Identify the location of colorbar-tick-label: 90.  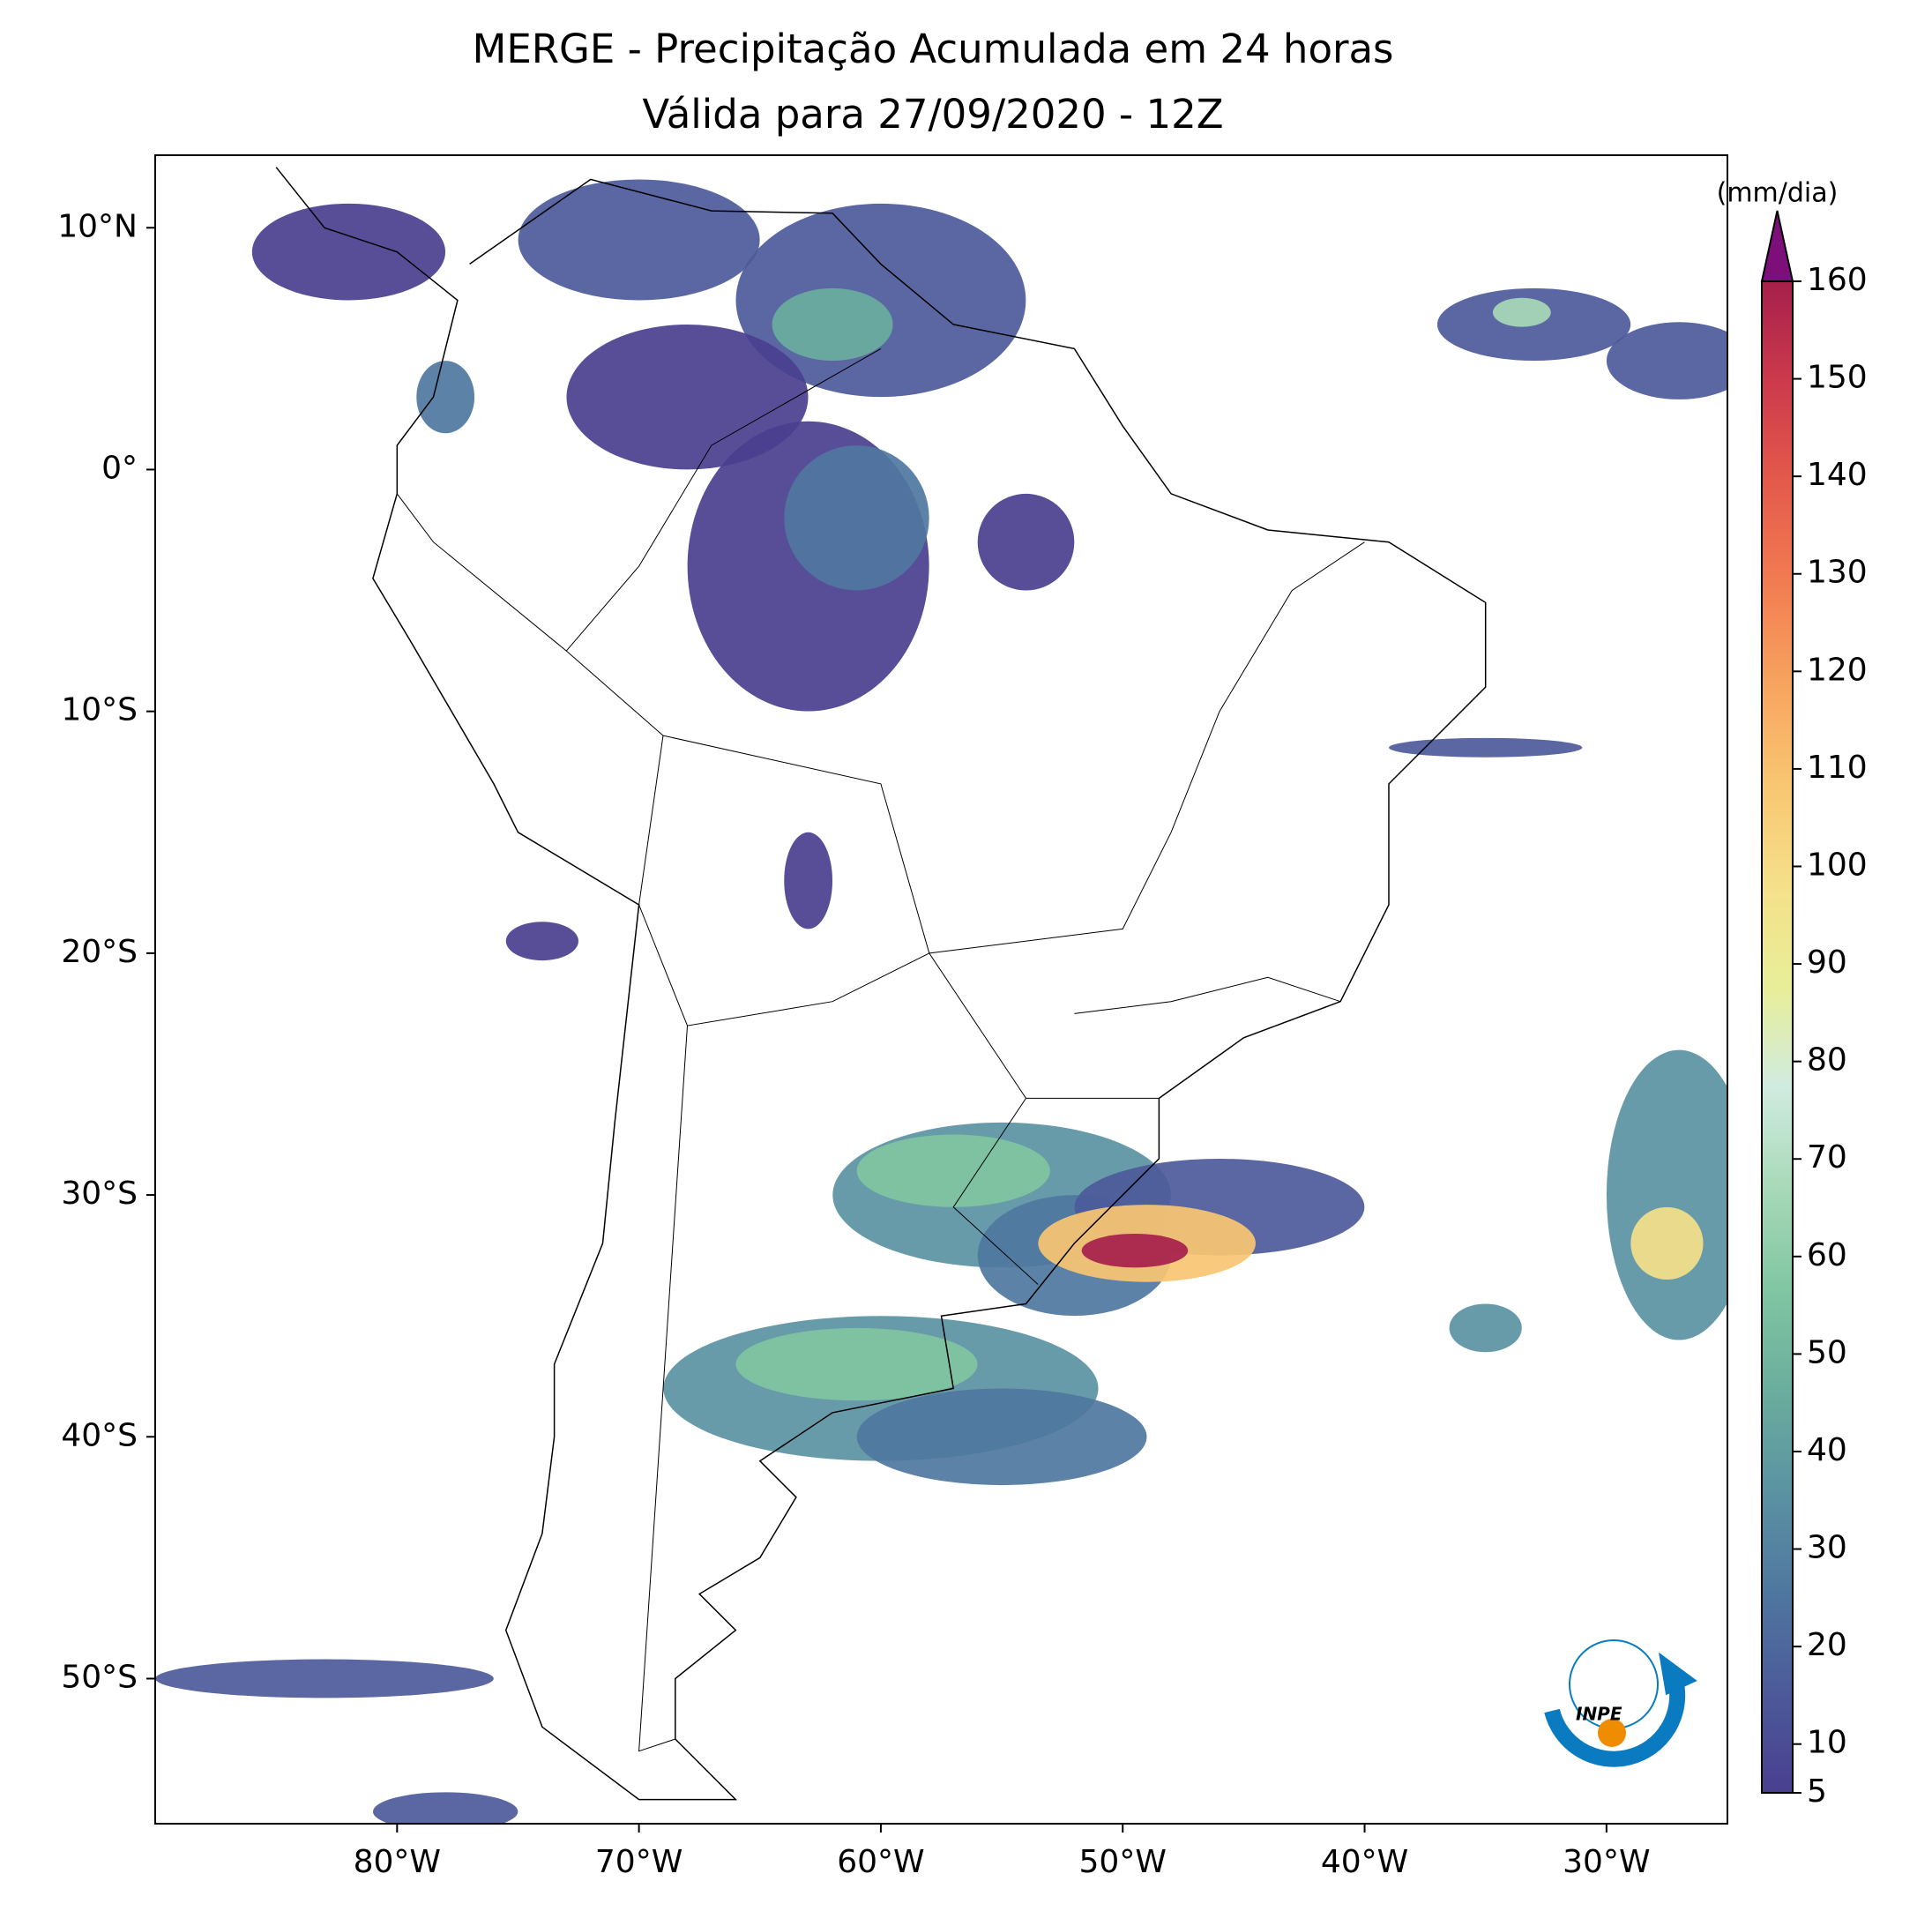
(1827, 962).